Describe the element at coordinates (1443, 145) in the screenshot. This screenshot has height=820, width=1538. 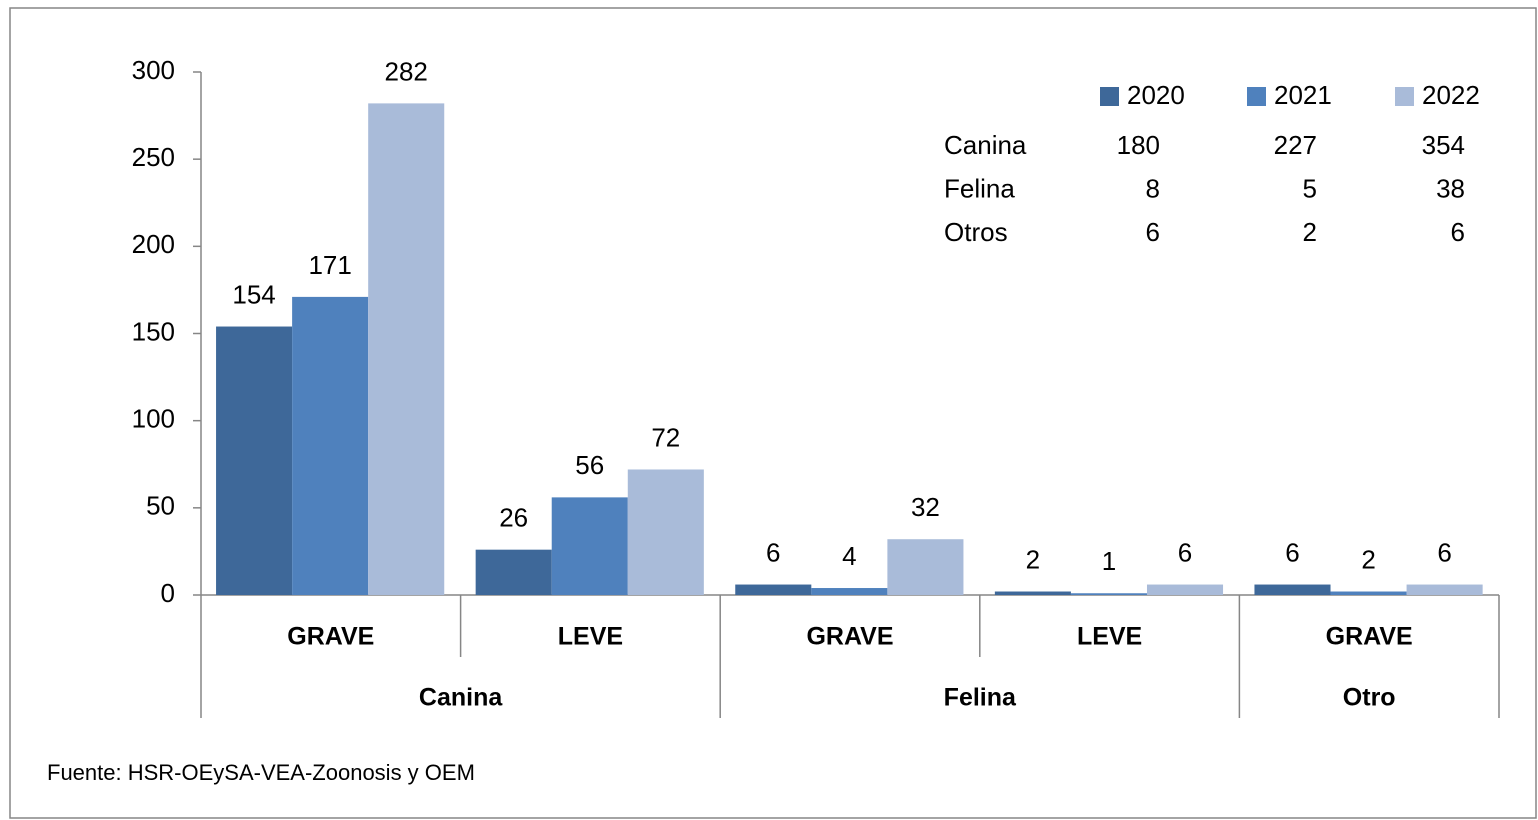
I see `table-cell: 354` at that location.